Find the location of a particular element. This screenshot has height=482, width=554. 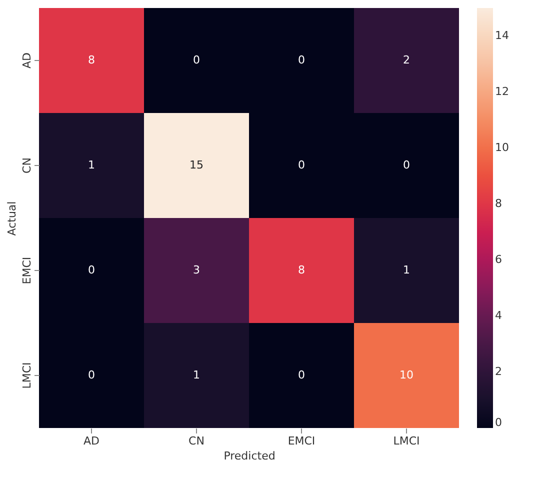

data-label: 10 is located at coordinates (407, 375).